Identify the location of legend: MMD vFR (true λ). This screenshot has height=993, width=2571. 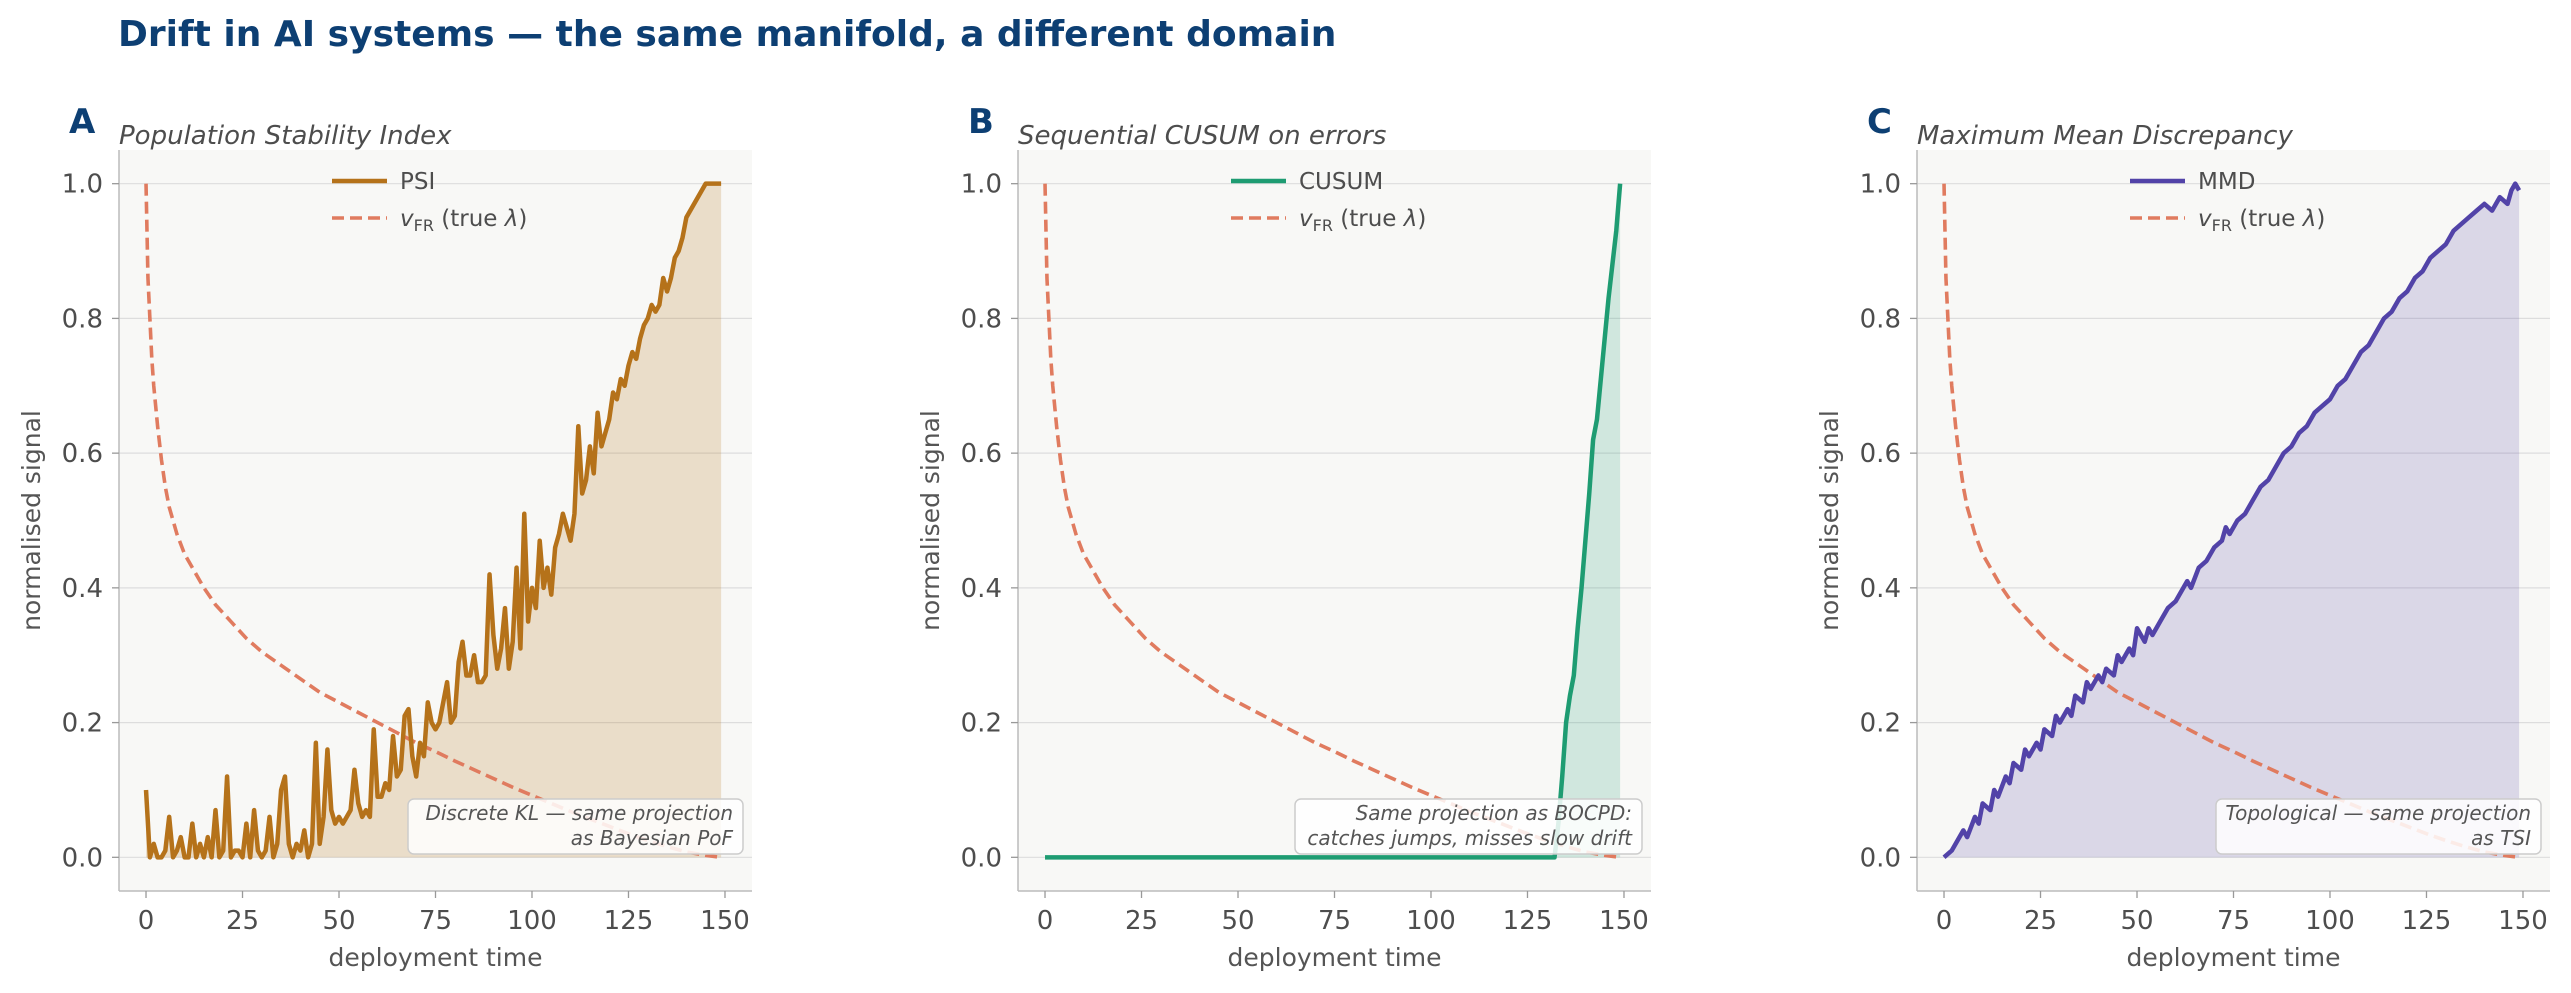
(2227, 202).